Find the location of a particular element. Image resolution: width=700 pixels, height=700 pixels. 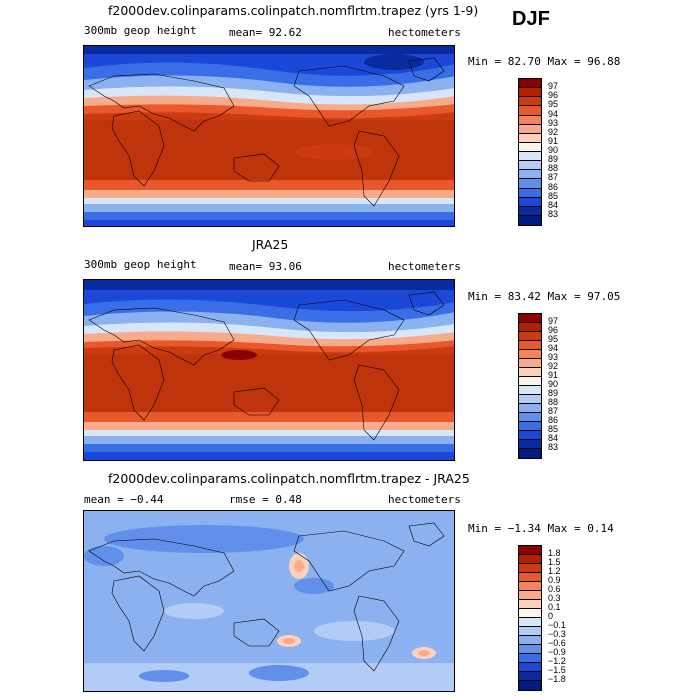

colorbar-tick-label: 0.3 is located at coordinates (554, 598).